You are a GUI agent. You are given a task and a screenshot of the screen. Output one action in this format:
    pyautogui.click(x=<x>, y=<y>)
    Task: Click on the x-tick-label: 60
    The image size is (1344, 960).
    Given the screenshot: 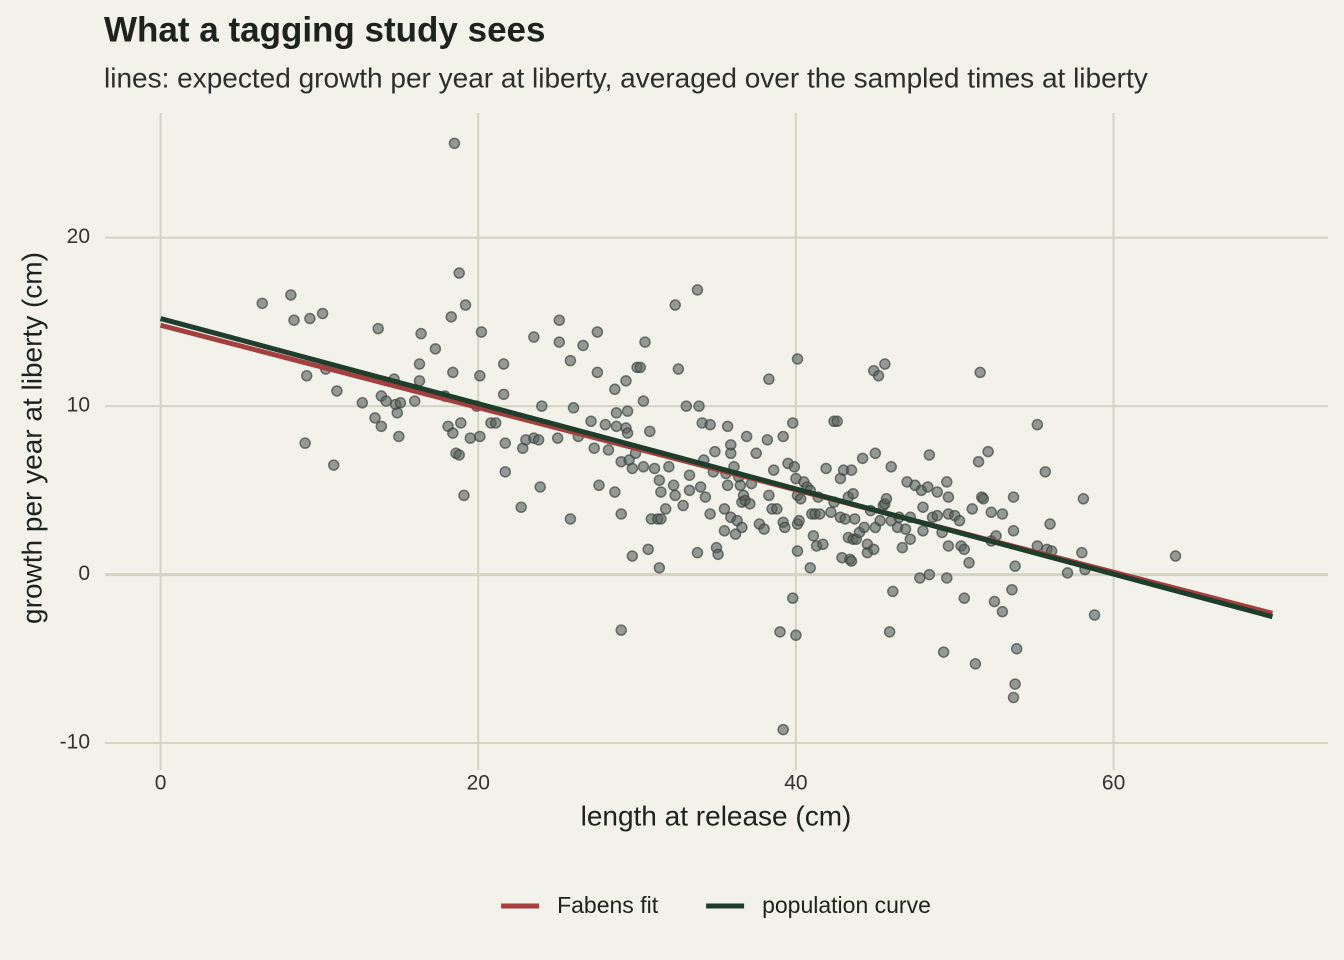 What is the action you would take?
    pyautogui.click(x=1113, y=783)
    